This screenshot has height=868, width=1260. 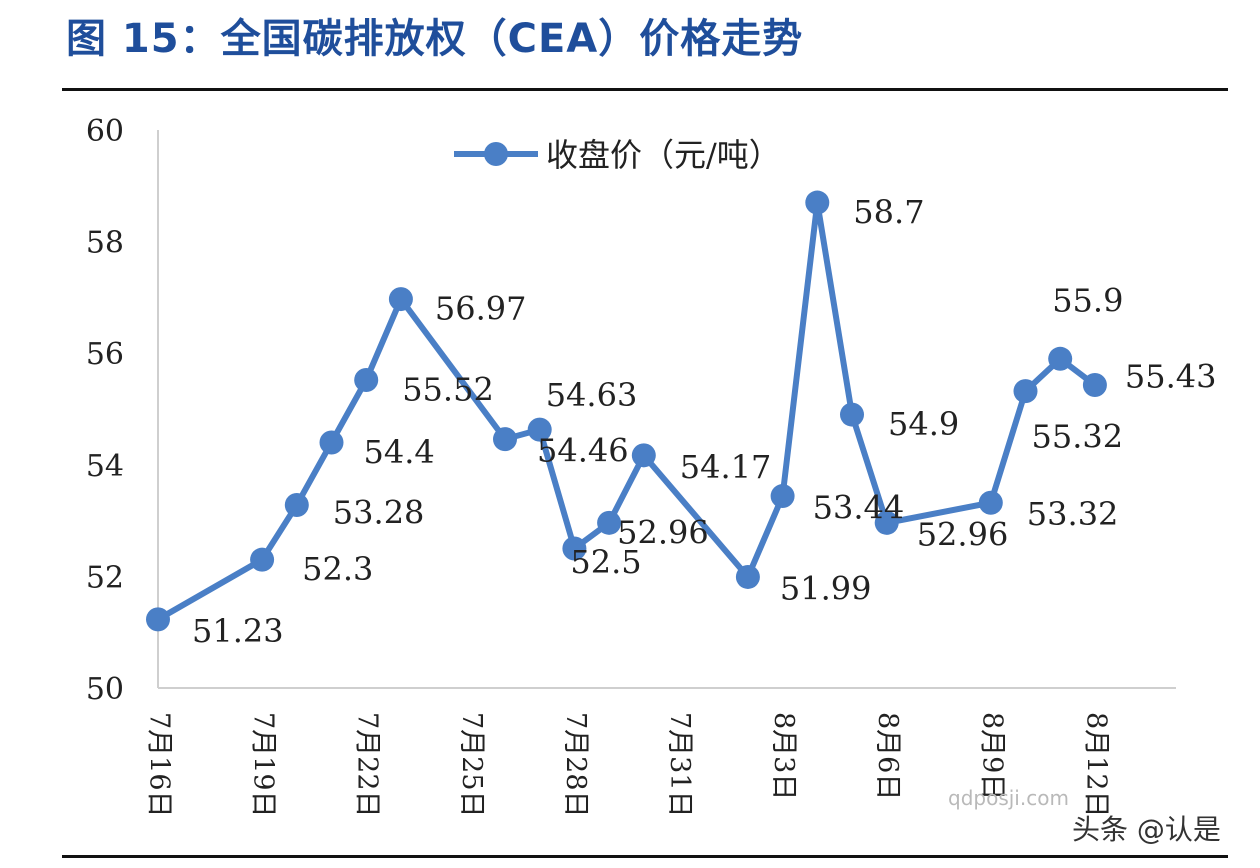 I want to click on watermark-author: 头条 @认是, so click(x=1146, y=829).